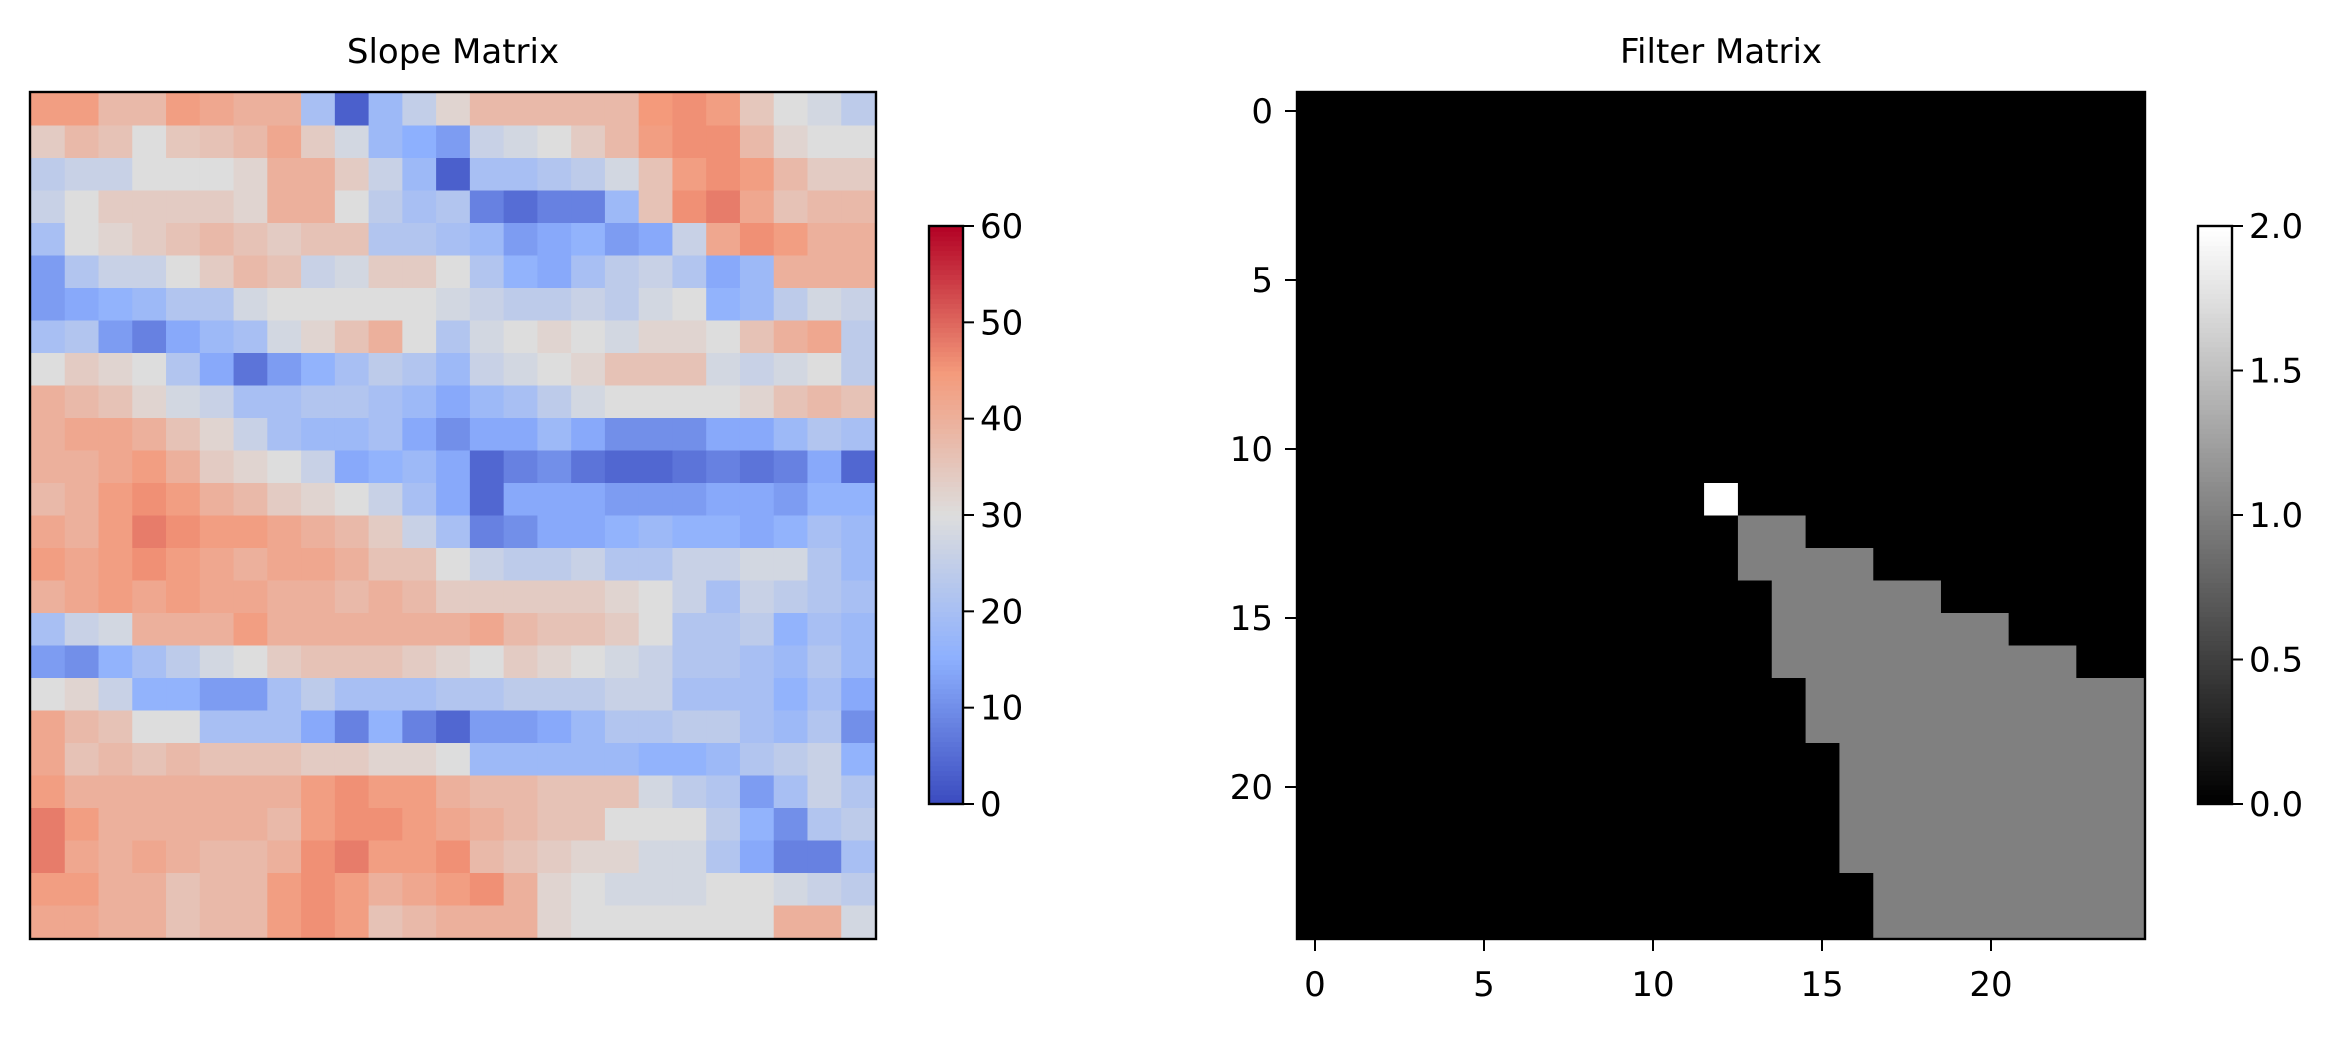 The width and height of the screenshot is (2350, 1037). What do you see at coordinates (1652, 985) in the screenshot?
I see `x-tick-label: 10` at bounding box center [1652, 985].